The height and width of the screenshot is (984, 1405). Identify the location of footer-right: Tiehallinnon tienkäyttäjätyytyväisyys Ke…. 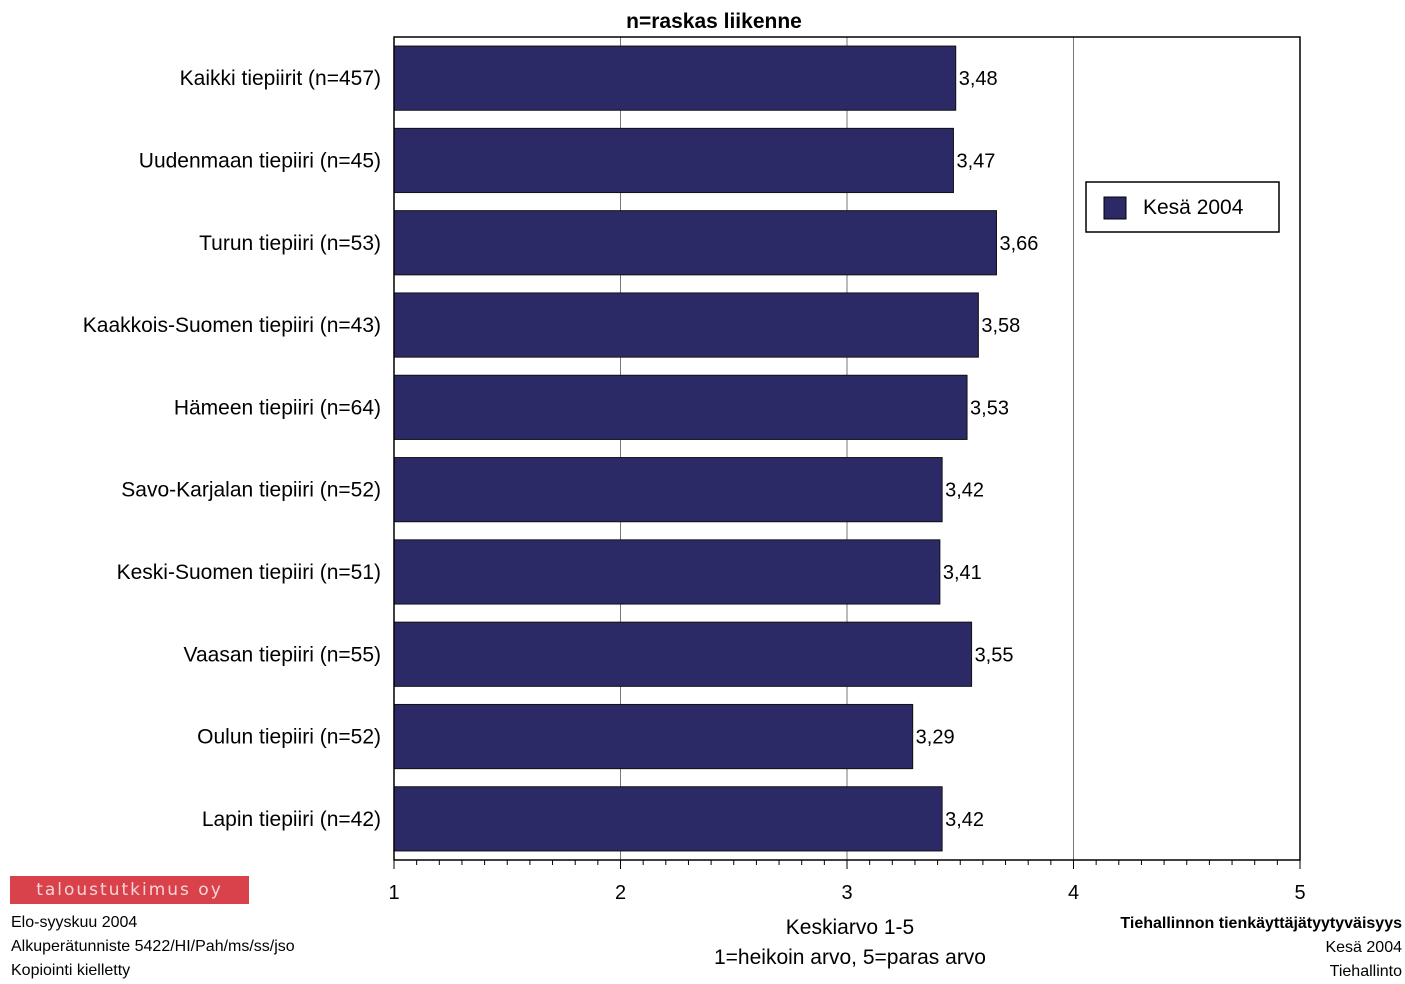
(1261, 948).